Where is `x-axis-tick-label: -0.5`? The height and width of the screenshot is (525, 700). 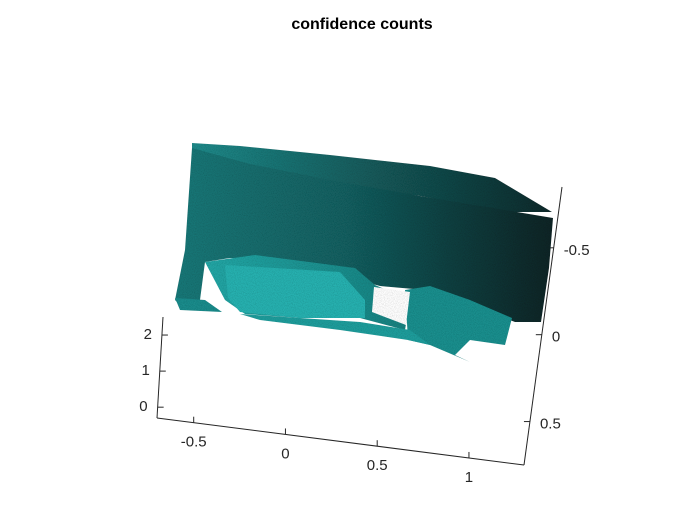 x-axis-tick-label: -0.5 is located at coordinates (194, 442).